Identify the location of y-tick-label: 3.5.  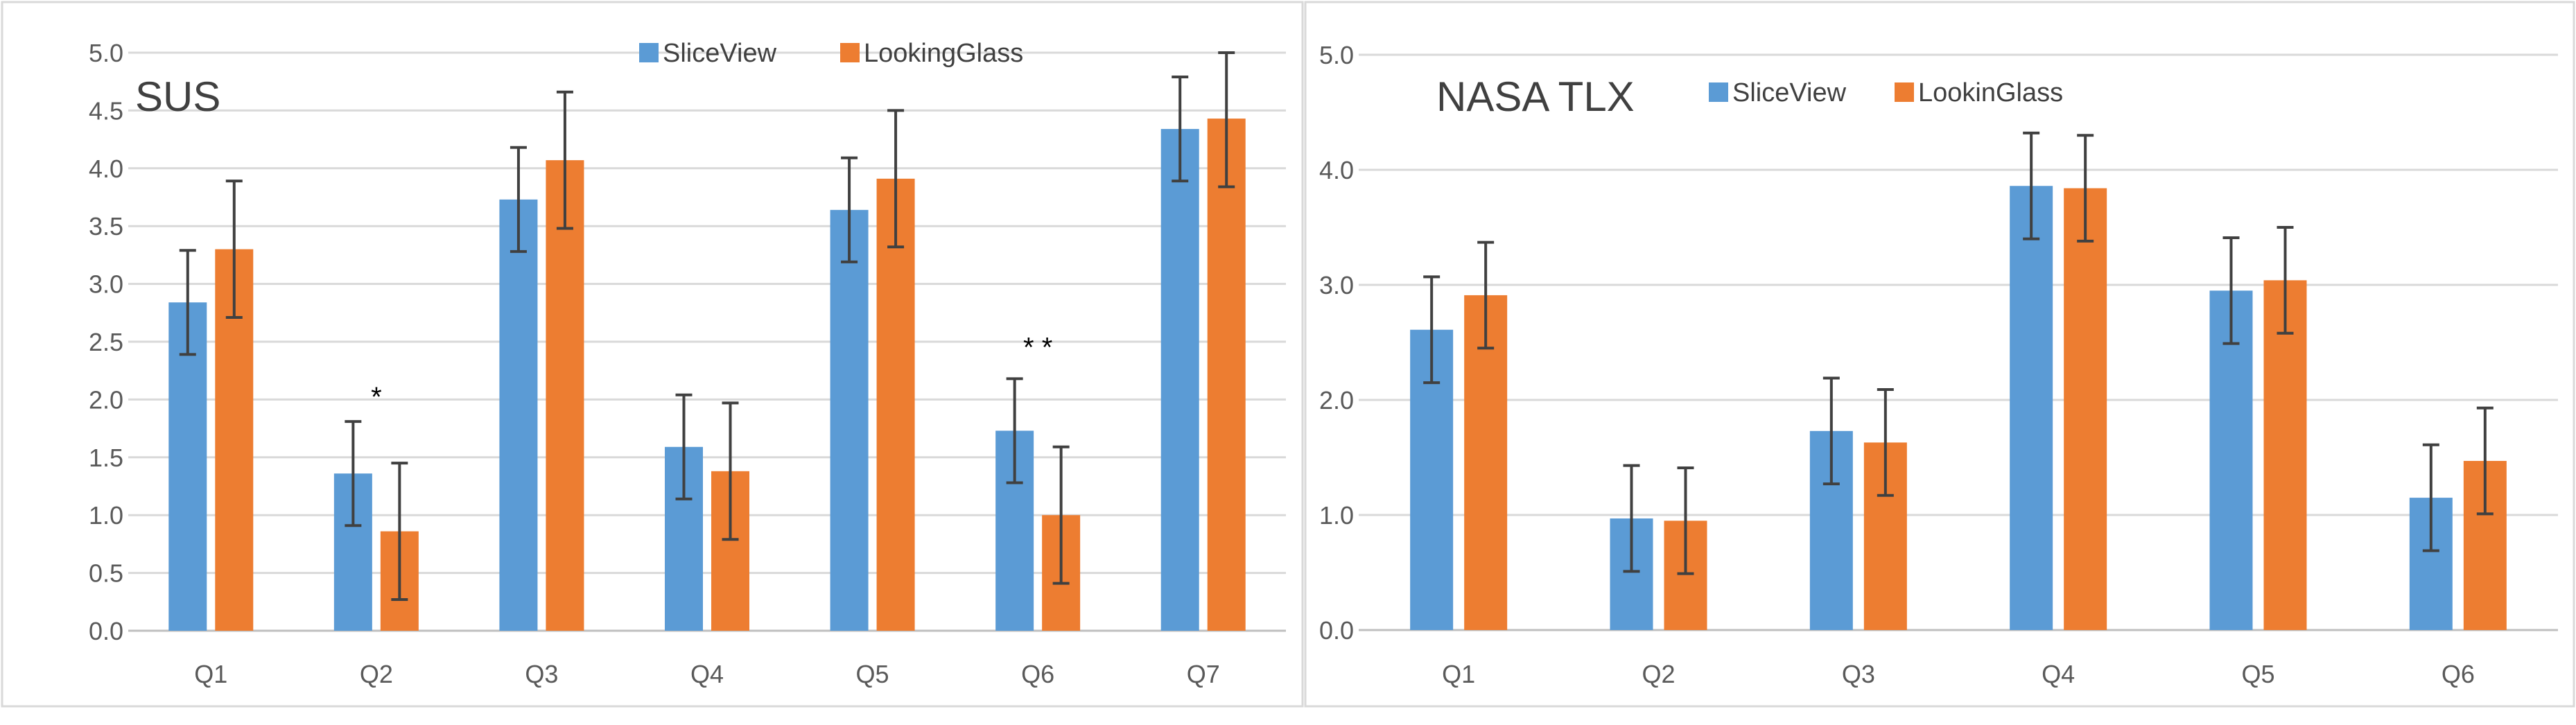
(106, 226).